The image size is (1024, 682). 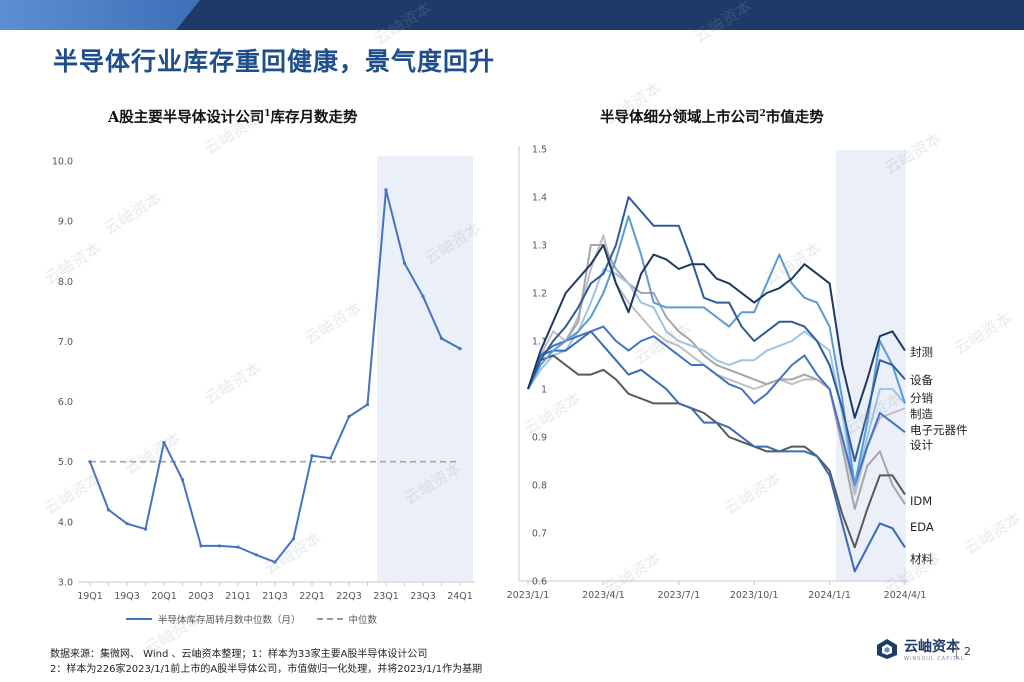 I want to click on right-y-tick-label: 0.6, so click(x=539, y=582).